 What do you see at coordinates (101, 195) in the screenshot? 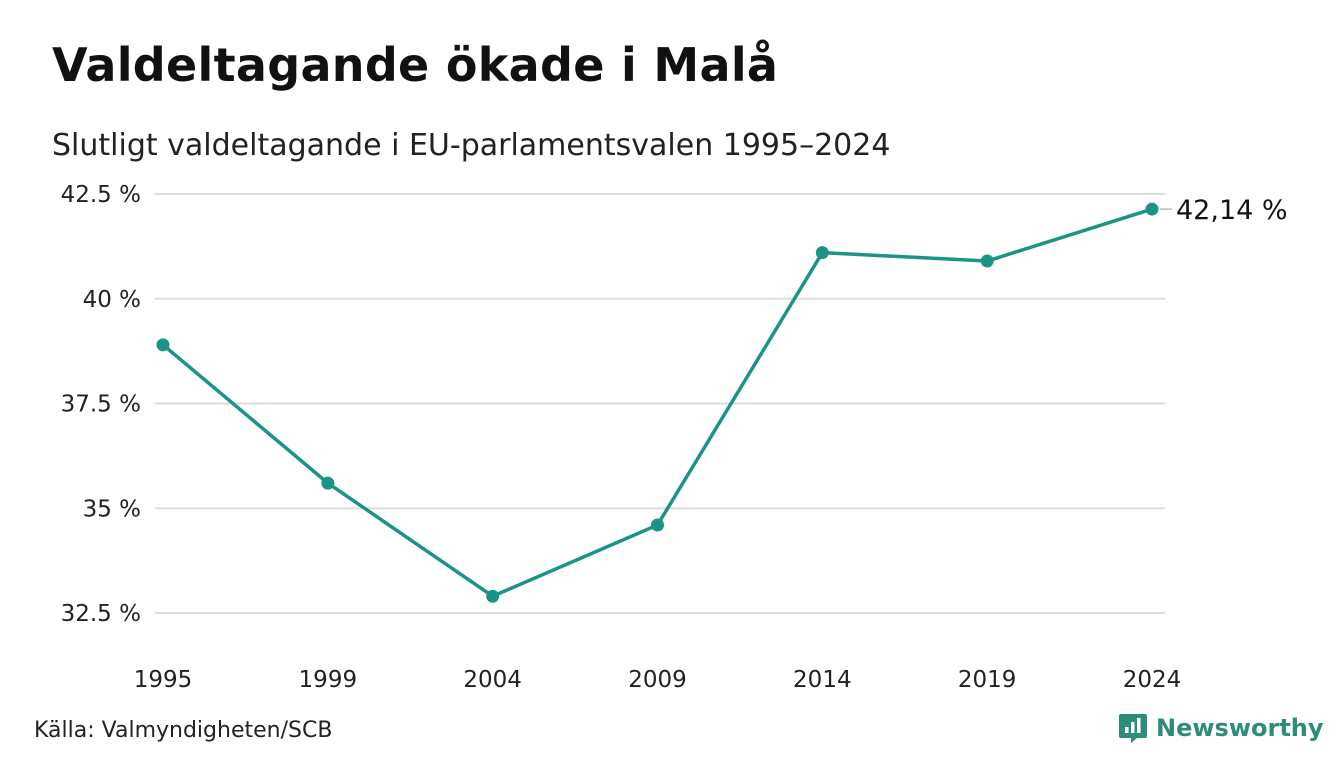
I see `y-tick-label: 42.5 %` at bounding box center [101, 195].